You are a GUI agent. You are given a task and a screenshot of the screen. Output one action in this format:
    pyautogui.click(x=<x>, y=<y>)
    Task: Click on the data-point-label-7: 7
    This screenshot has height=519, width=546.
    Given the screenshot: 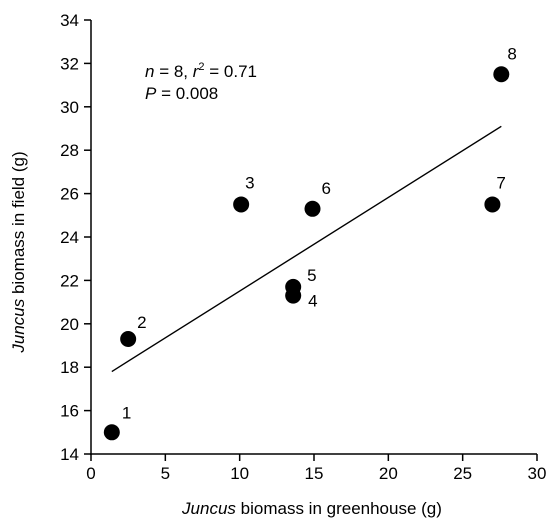 What is the action you would take?
    pyautogui.click(x=500, y=182)
    